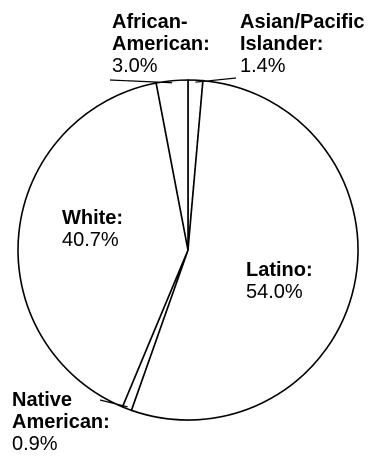 This screenshot has height=458, width=373. I want to click on slice-name-african-american: American:, so click(161, 44).